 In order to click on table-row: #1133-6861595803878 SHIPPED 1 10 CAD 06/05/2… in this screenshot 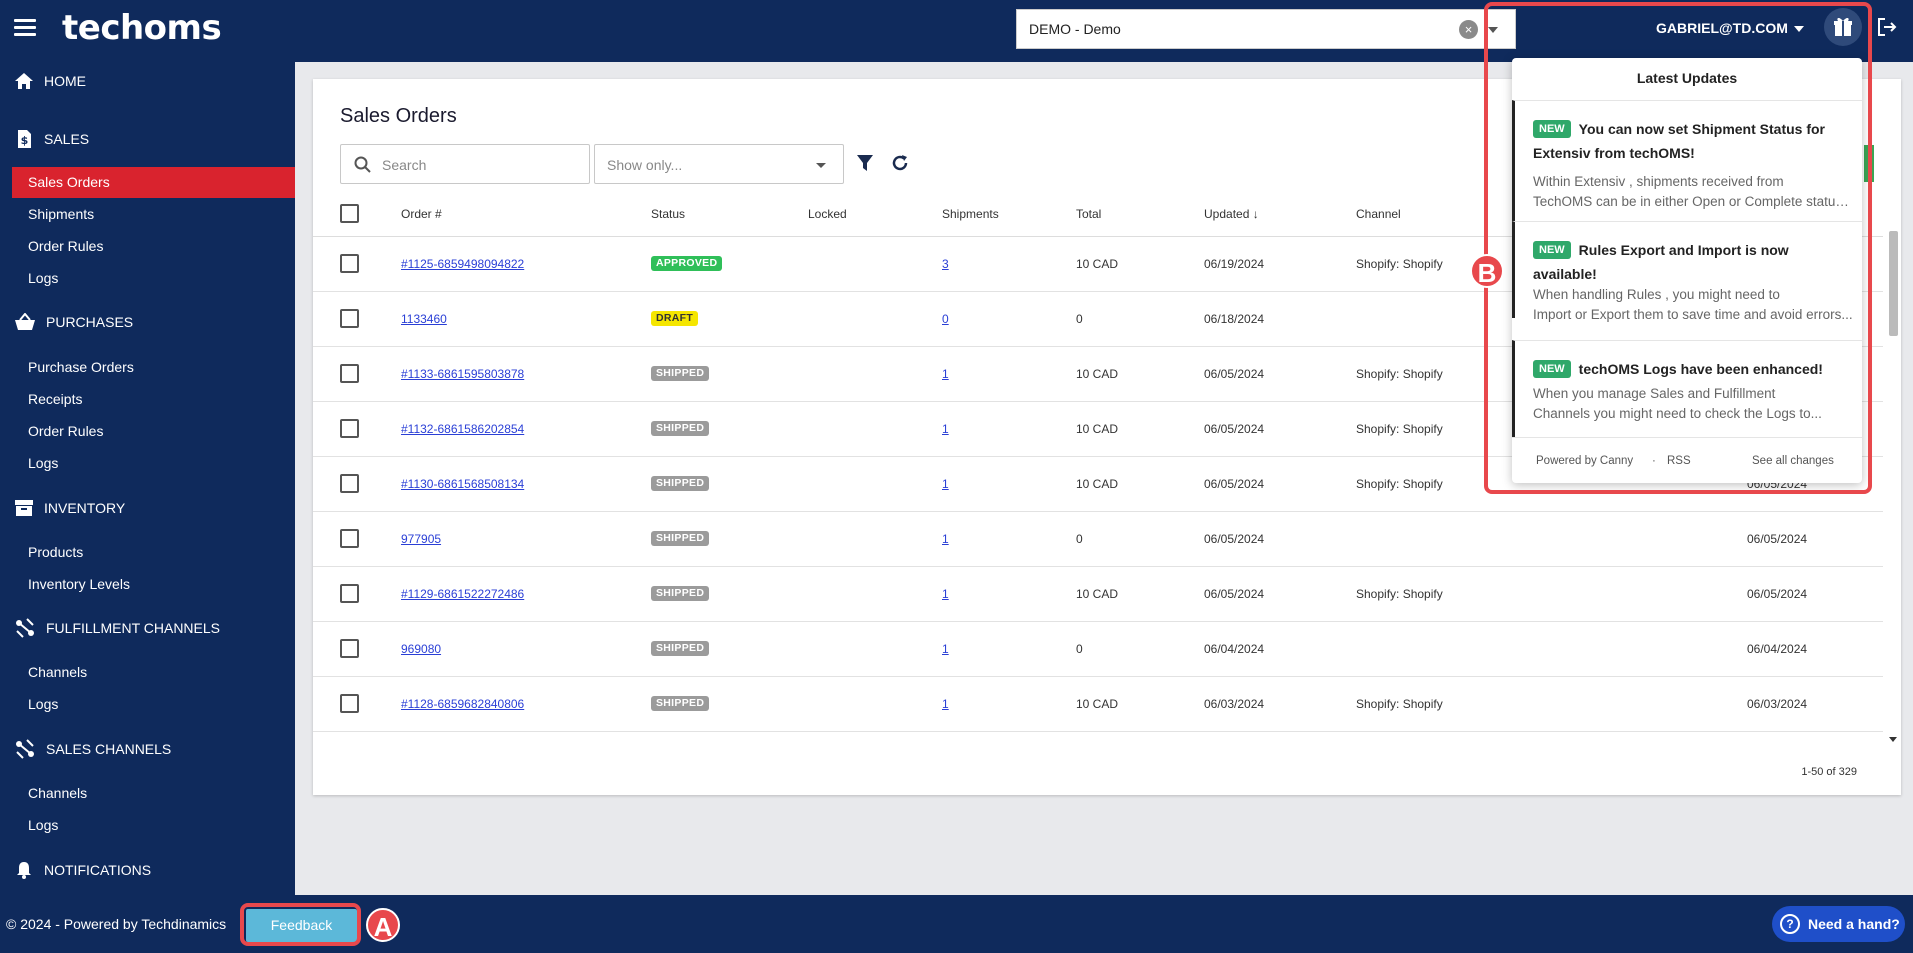, I will do `click(1098, 374)`.